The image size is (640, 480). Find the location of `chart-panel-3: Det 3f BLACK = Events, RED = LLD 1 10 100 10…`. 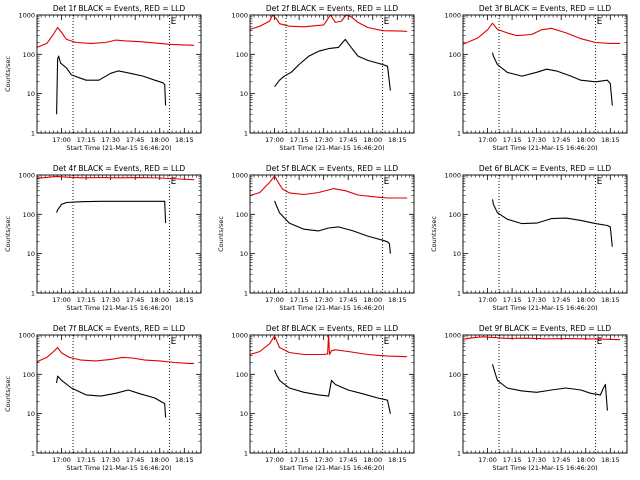

chart-panel-3: Det 3f BLACK = Events, RED = LLD 1 10 100 10… is located at coordinates (536, 78).